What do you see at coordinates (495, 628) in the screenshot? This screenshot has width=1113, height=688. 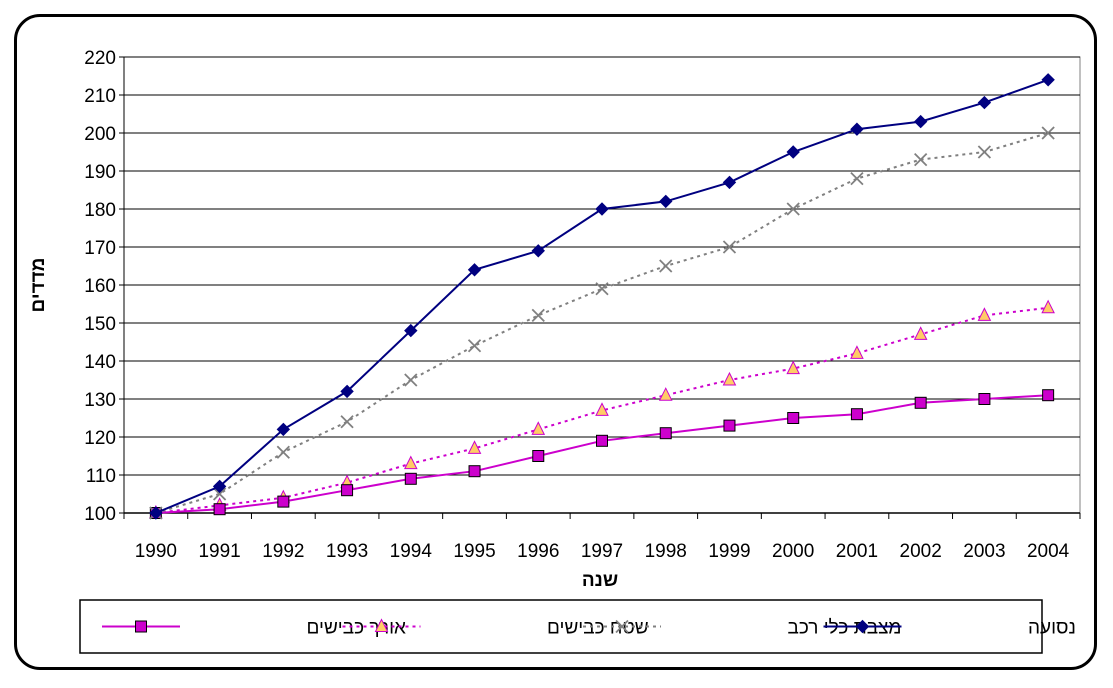 I see `legend-item: שטח כבישים` at bounding box center [495, 628].